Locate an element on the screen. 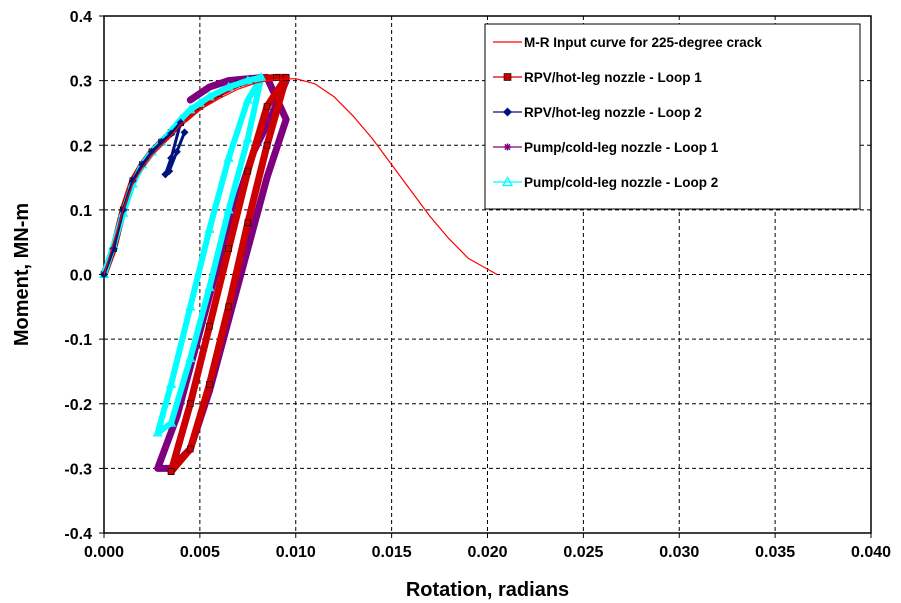 This screenshot has height=603, width=901. y-tick-label: 0.3 is located at coordinates (81, 82).